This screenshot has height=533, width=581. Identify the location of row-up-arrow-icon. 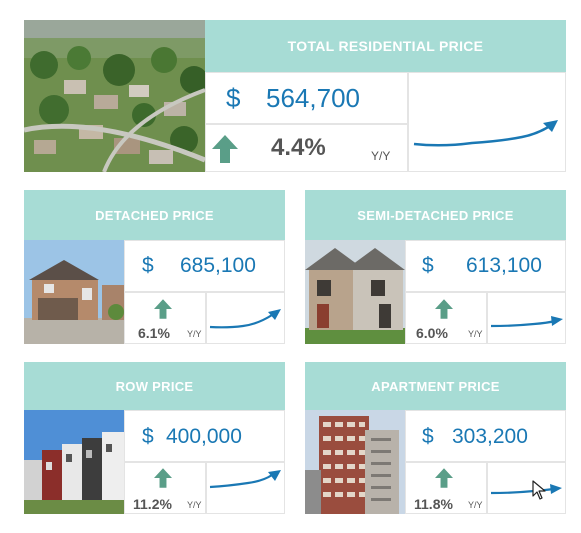
(163, 478).